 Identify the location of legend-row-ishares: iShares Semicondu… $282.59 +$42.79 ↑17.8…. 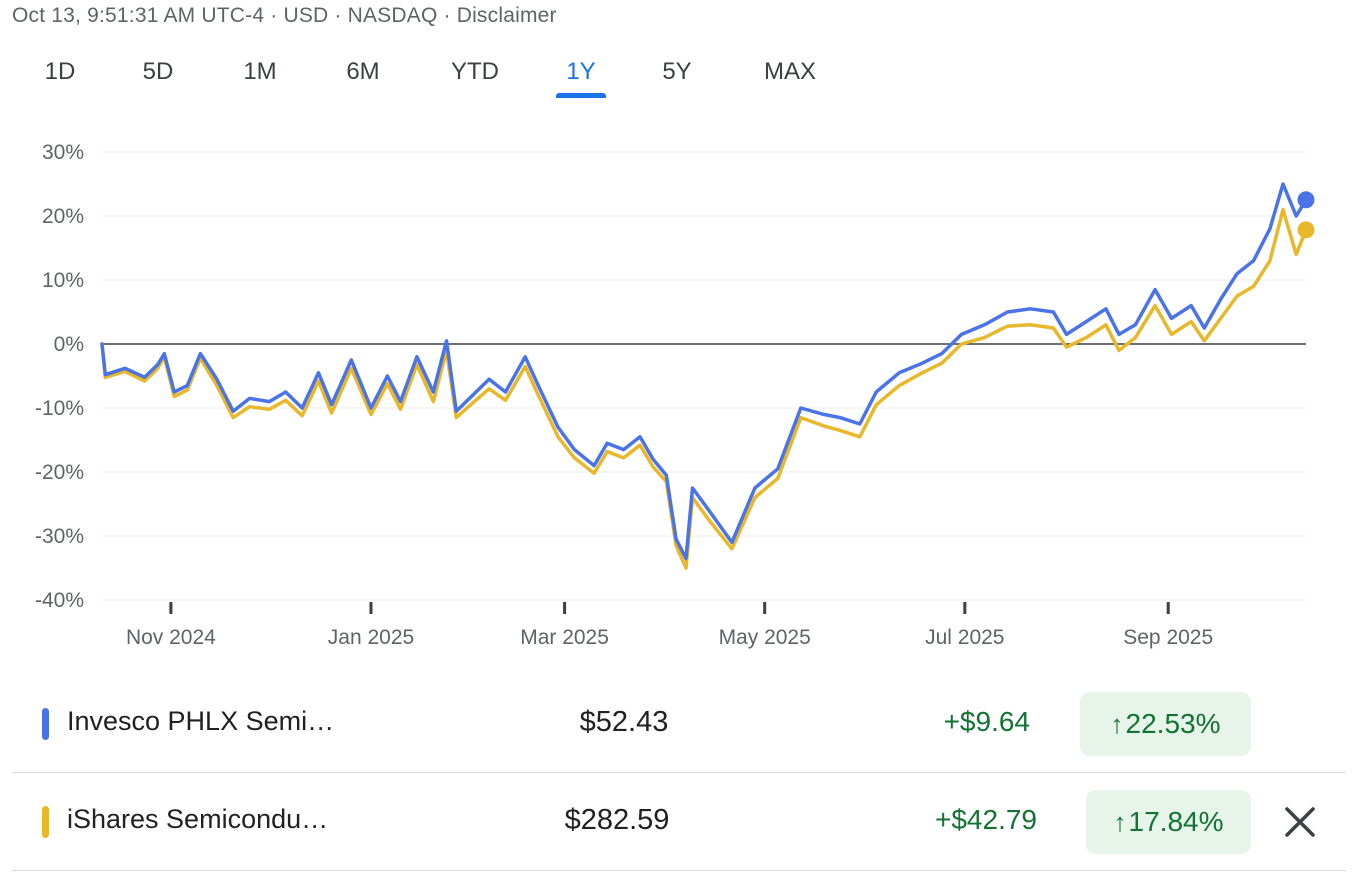
(679, 822).